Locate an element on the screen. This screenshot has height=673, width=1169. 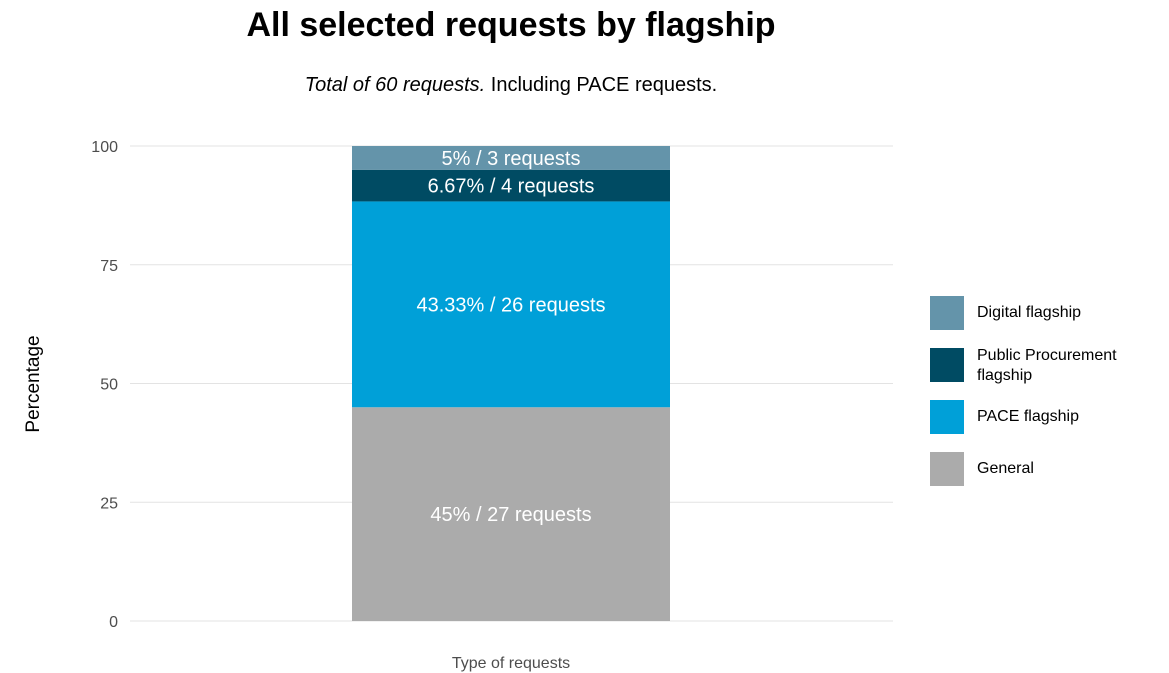
bar-segment-pace-flagship is located at coordinates (511, 304).